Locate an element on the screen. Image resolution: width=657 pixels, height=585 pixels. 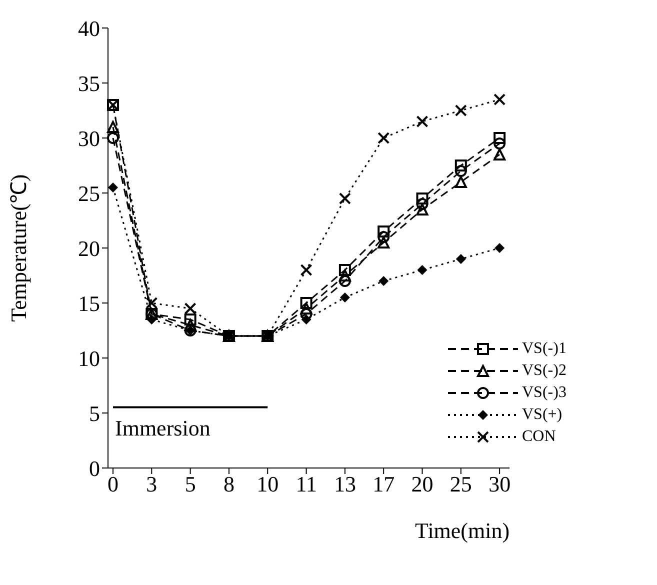
x-tick-label: 3 is located at coordinates (152, 484).